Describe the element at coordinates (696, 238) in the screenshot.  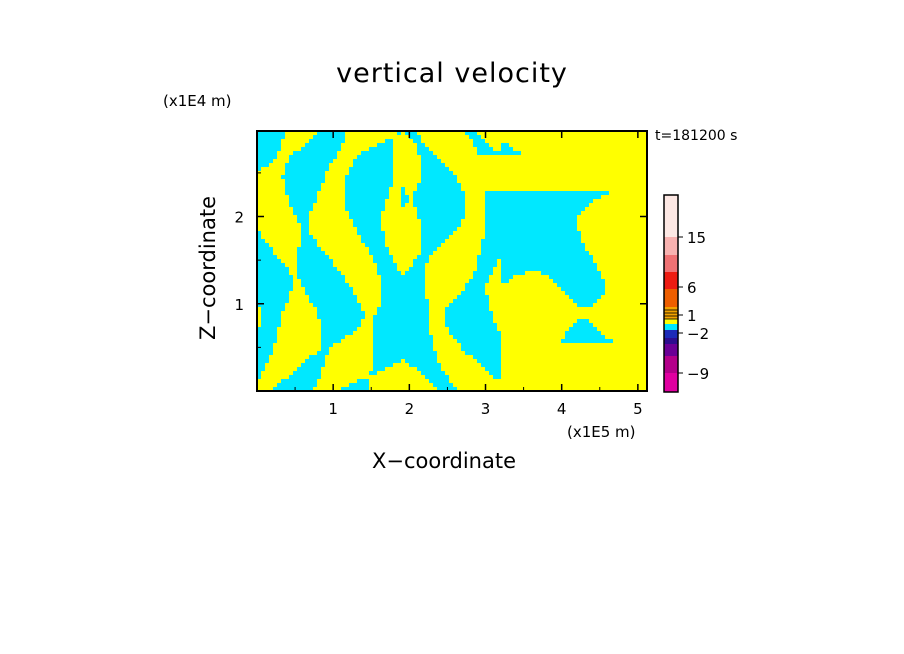
I see `colorbar-tick-label: 15` at that location.